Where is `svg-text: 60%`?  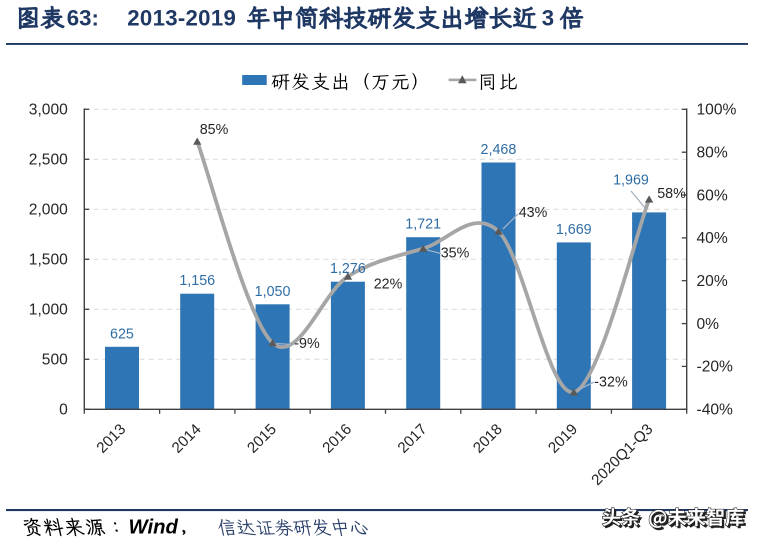
svg-text: 60% is located at coordinates (712, 195).